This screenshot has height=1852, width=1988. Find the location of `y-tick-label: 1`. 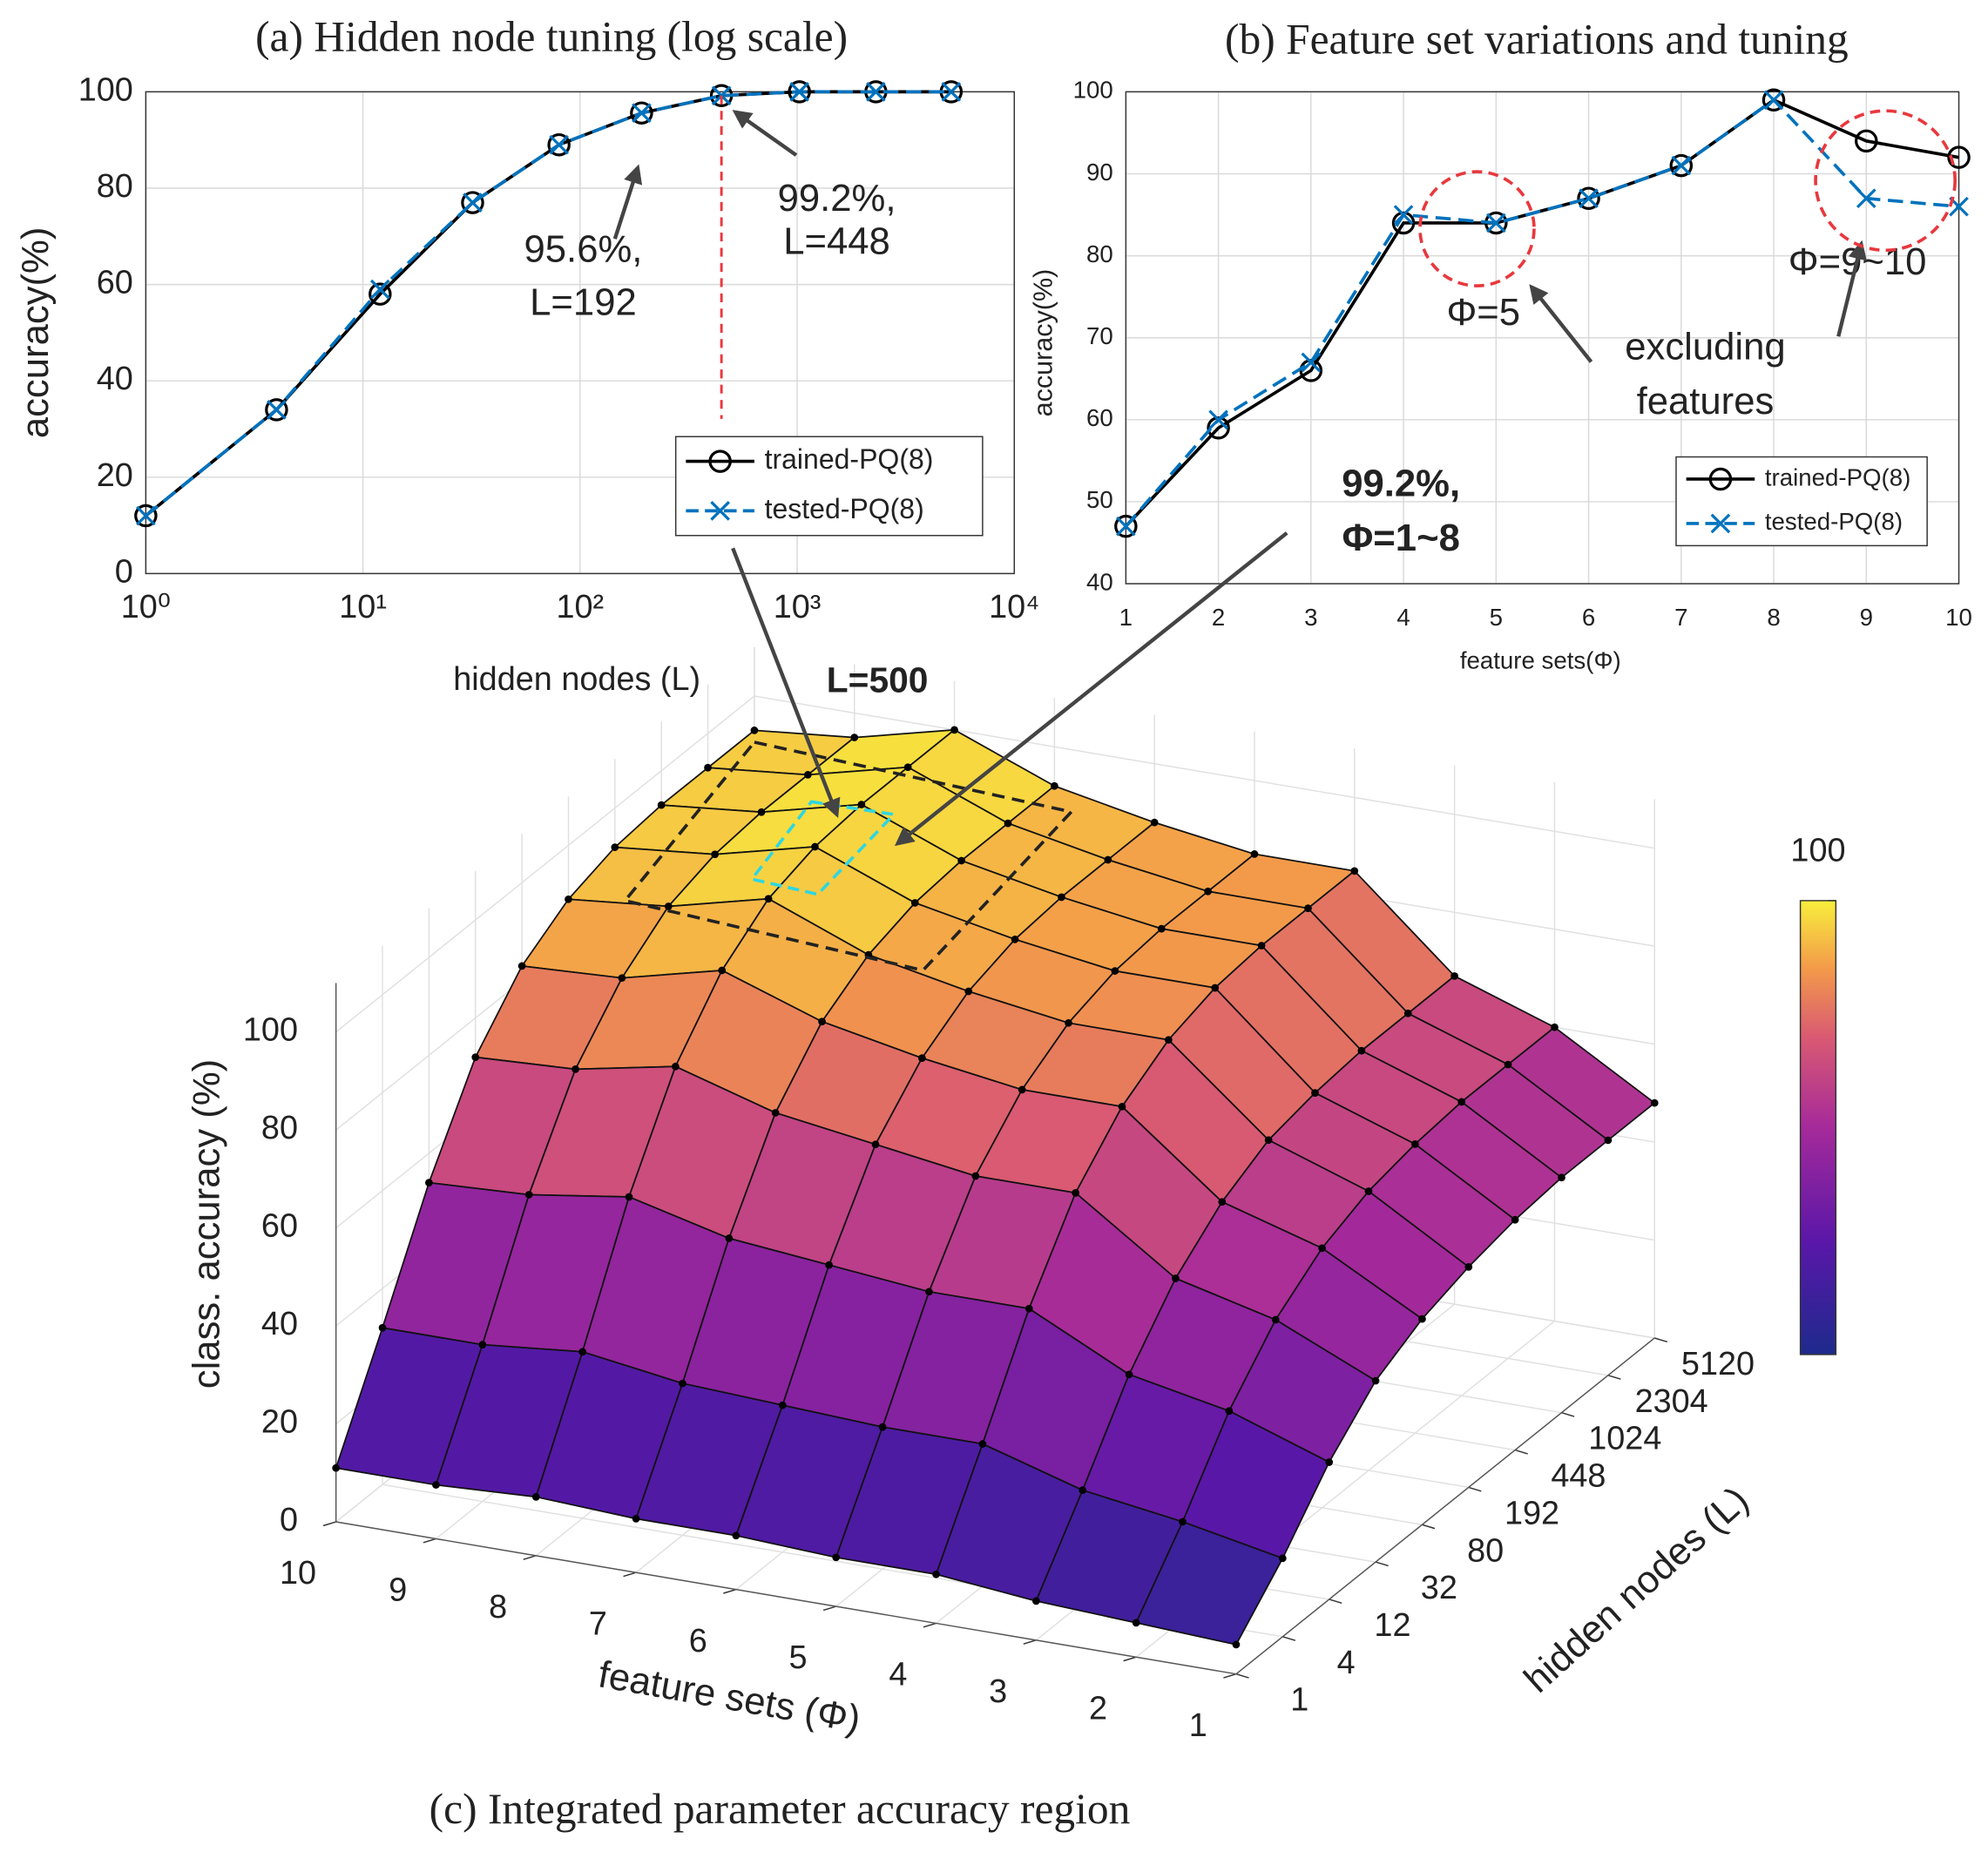

y-tick-label: 1 is located at coordinates (1299, 1700).